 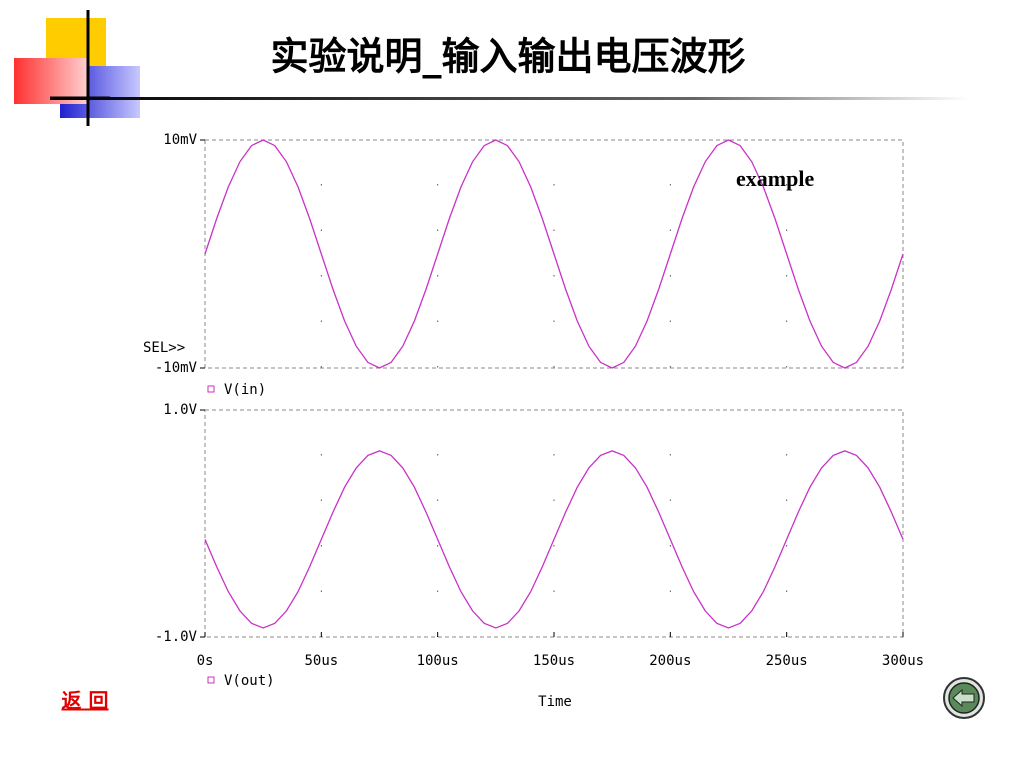 What do you see at coordinates (180, 140) in the screenshot?
I see `y-tick-label: 10mV` at bounding box center [180, 140].